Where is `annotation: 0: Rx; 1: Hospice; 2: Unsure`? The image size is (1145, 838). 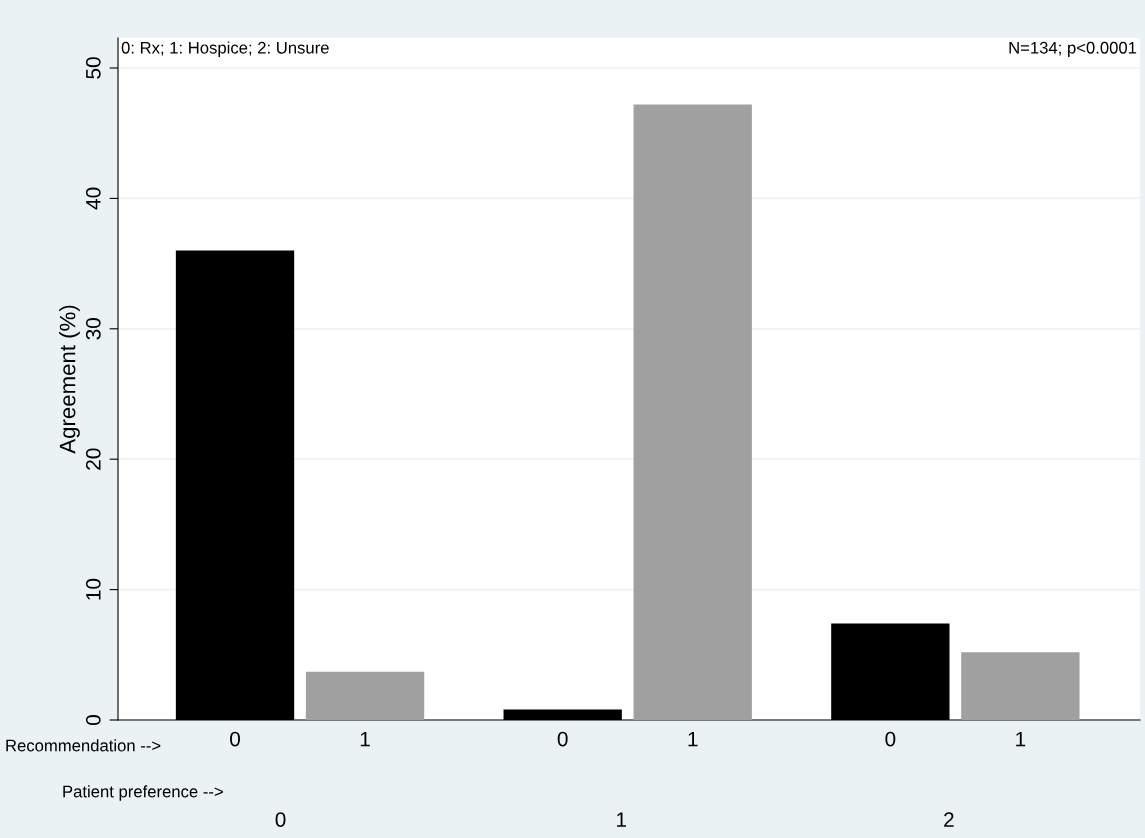 annotation: 0: Rx; 1: Hospice; 2: Unsure is located at coordinates (225, 49).